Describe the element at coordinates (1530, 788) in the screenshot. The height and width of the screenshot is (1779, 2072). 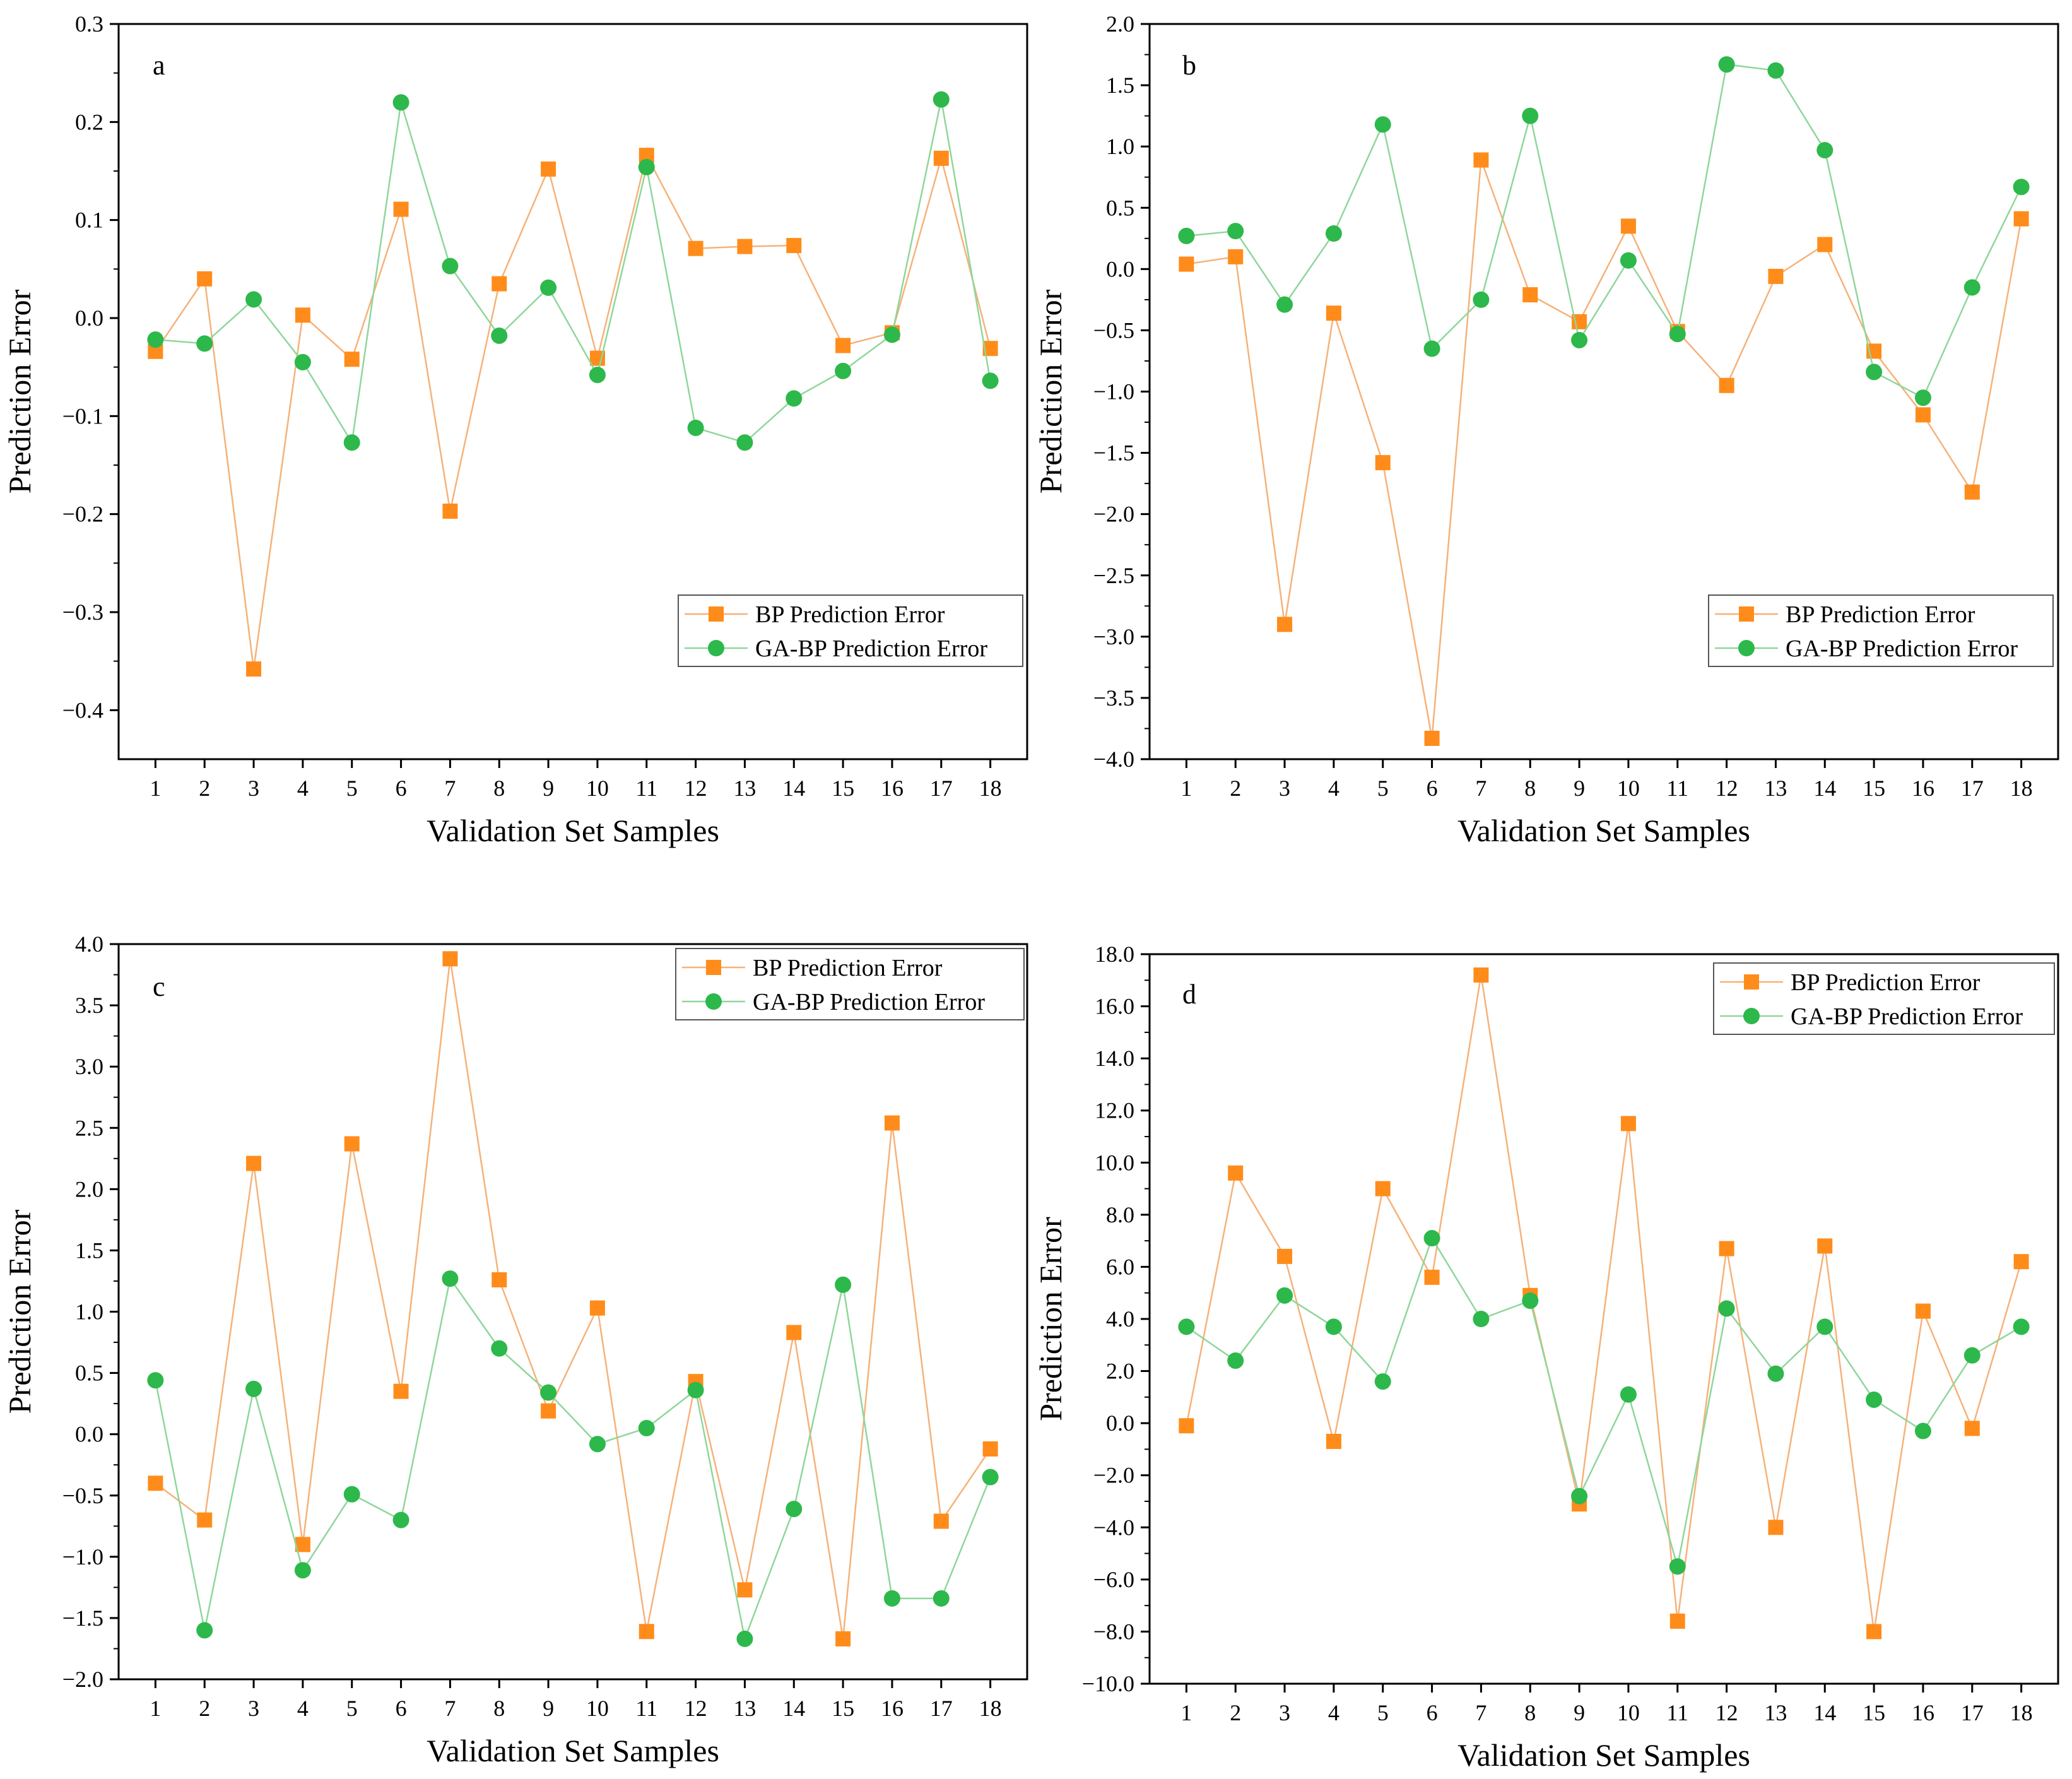
I see `x-tick-label: 8` at that location.